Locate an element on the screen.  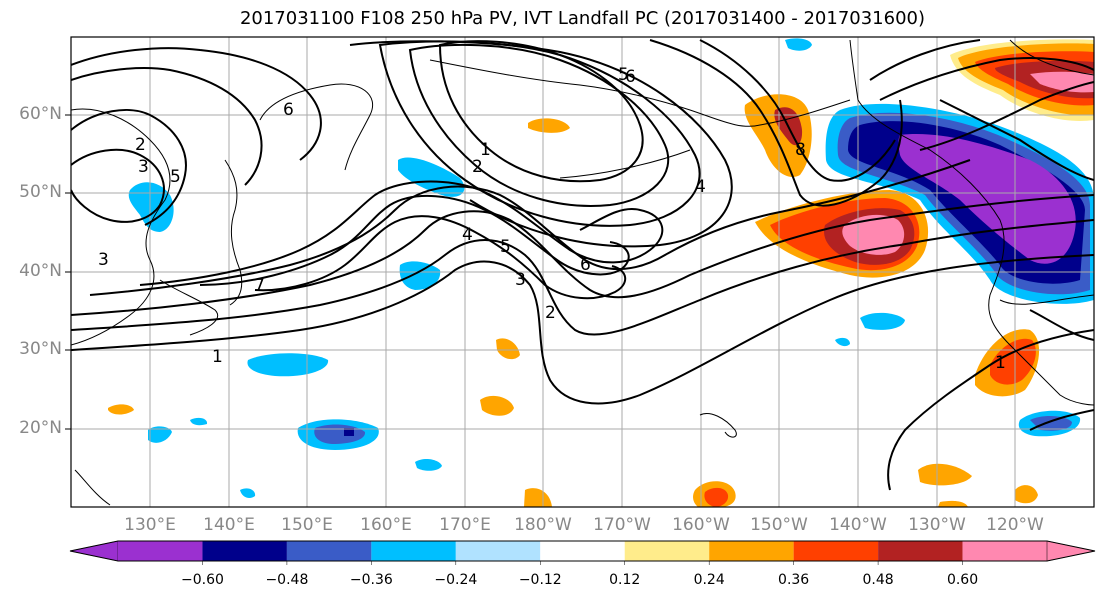
colorbar is located at coordinates (582, 552).